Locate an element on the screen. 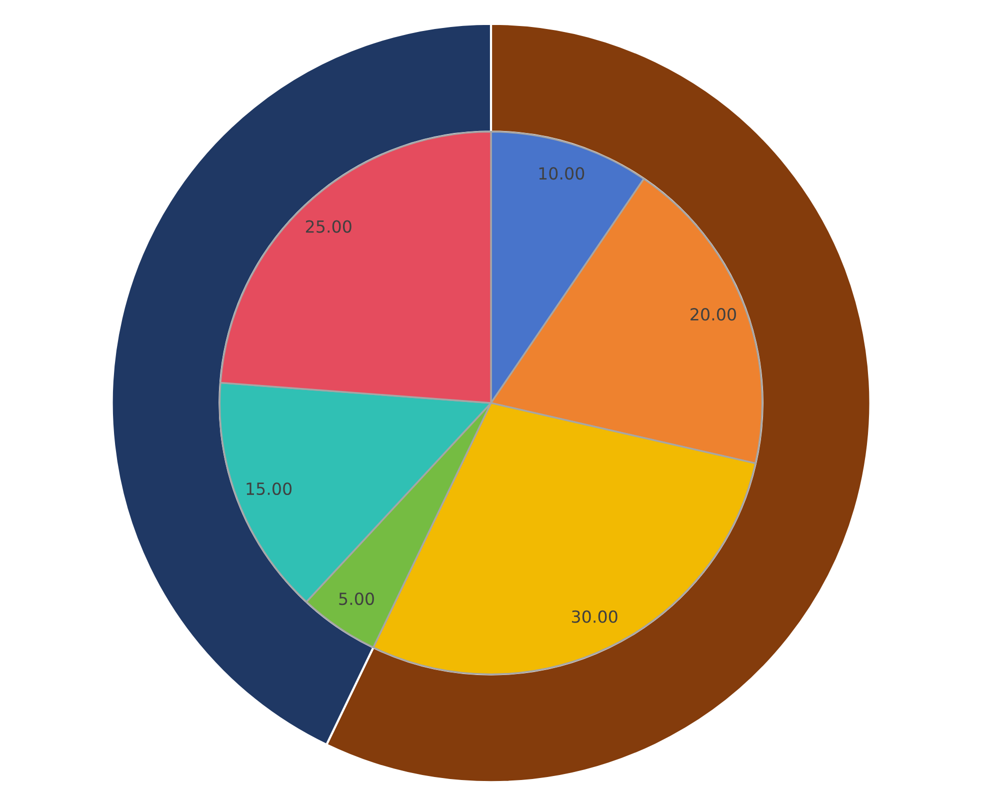 The image size is (983, 810). data-label: 30.00 is located at coordinates (595, 616).